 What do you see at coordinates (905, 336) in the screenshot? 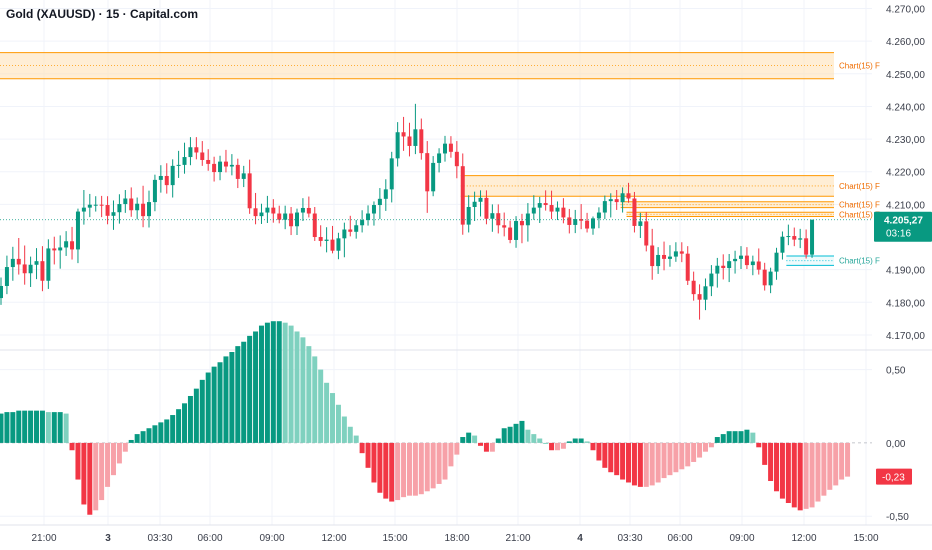
I see `price-axis-label: 4.170,00` at bounding box center [905, 336].